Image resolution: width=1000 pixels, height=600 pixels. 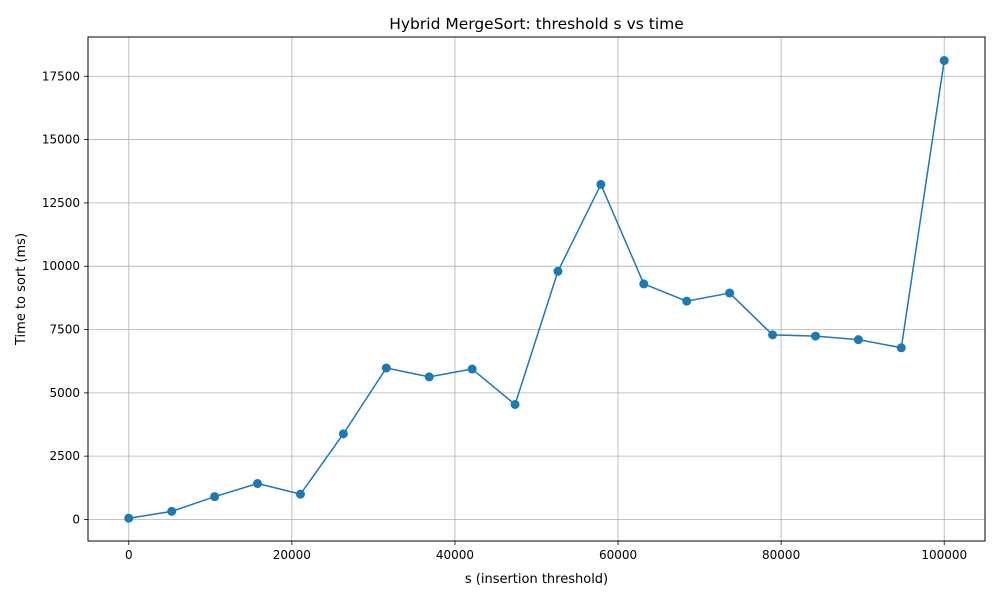 What do you see at coordinates (455, 555) in the screenshot?
I see `x-tick-label: 40000` at bounding box center [455, 555].